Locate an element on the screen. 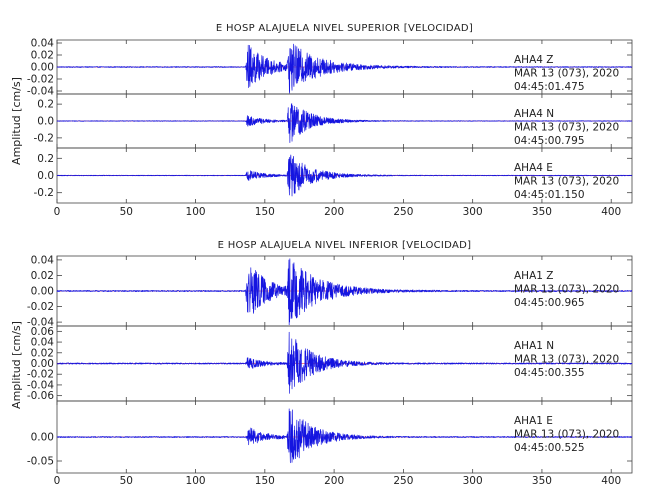 Image resolution: width=650 pixels, height=500 pixels. y-tick-label: 0.06 is located at coordinates (43, 332).